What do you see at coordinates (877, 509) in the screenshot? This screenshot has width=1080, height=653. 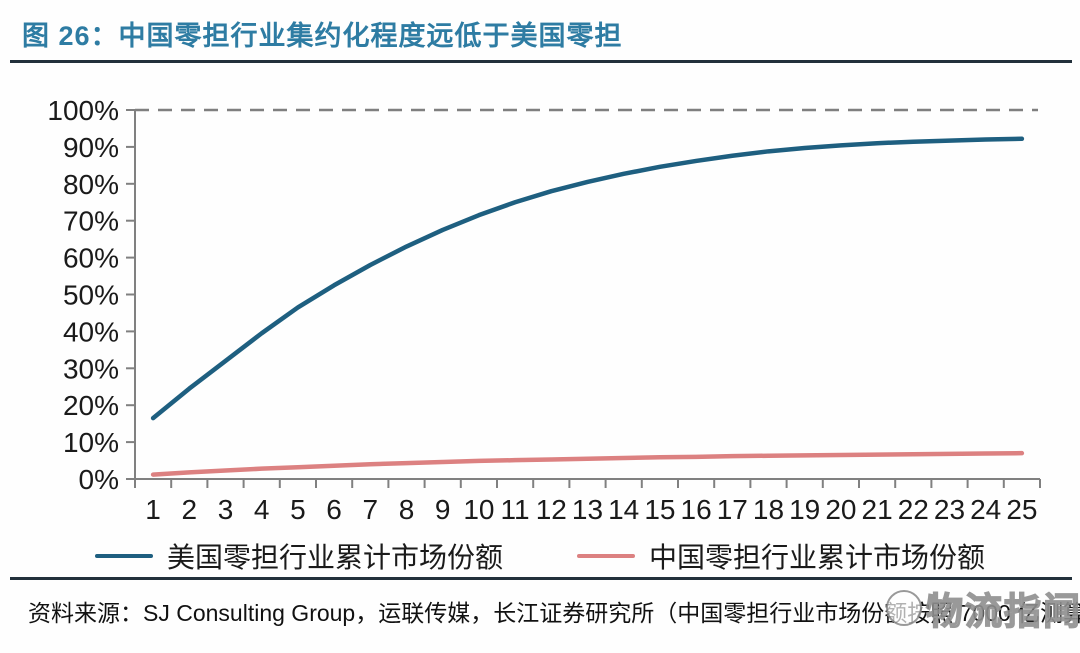 I see `svg-text: 21` at bounding box center [877, 509].